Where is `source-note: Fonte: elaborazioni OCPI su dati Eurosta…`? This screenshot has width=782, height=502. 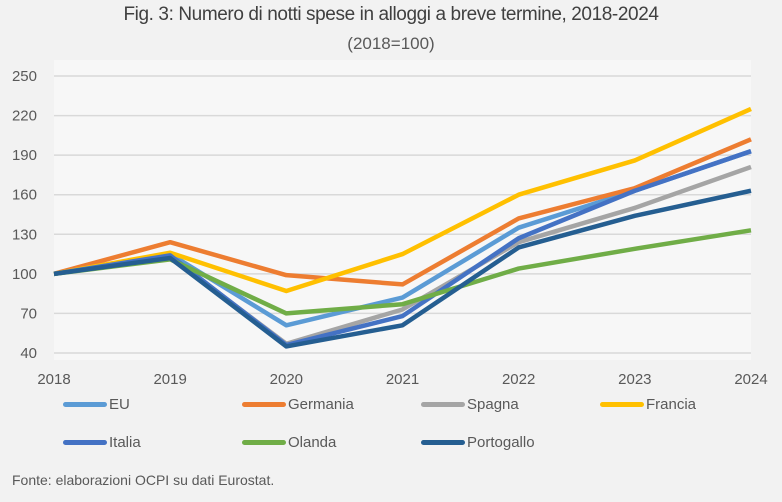
source-note: Fonte: elaborazioni OCPI su dati Eurosta… is located at coordinates (143, 480).